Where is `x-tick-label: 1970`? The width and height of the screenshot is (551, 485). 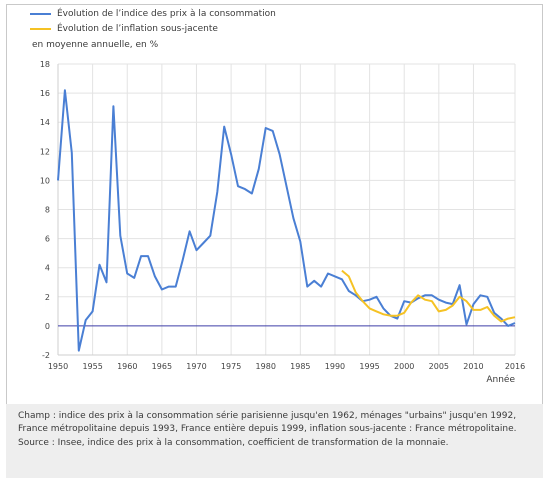 x-tick-label: 1970 is located at coordinates (196, 366).